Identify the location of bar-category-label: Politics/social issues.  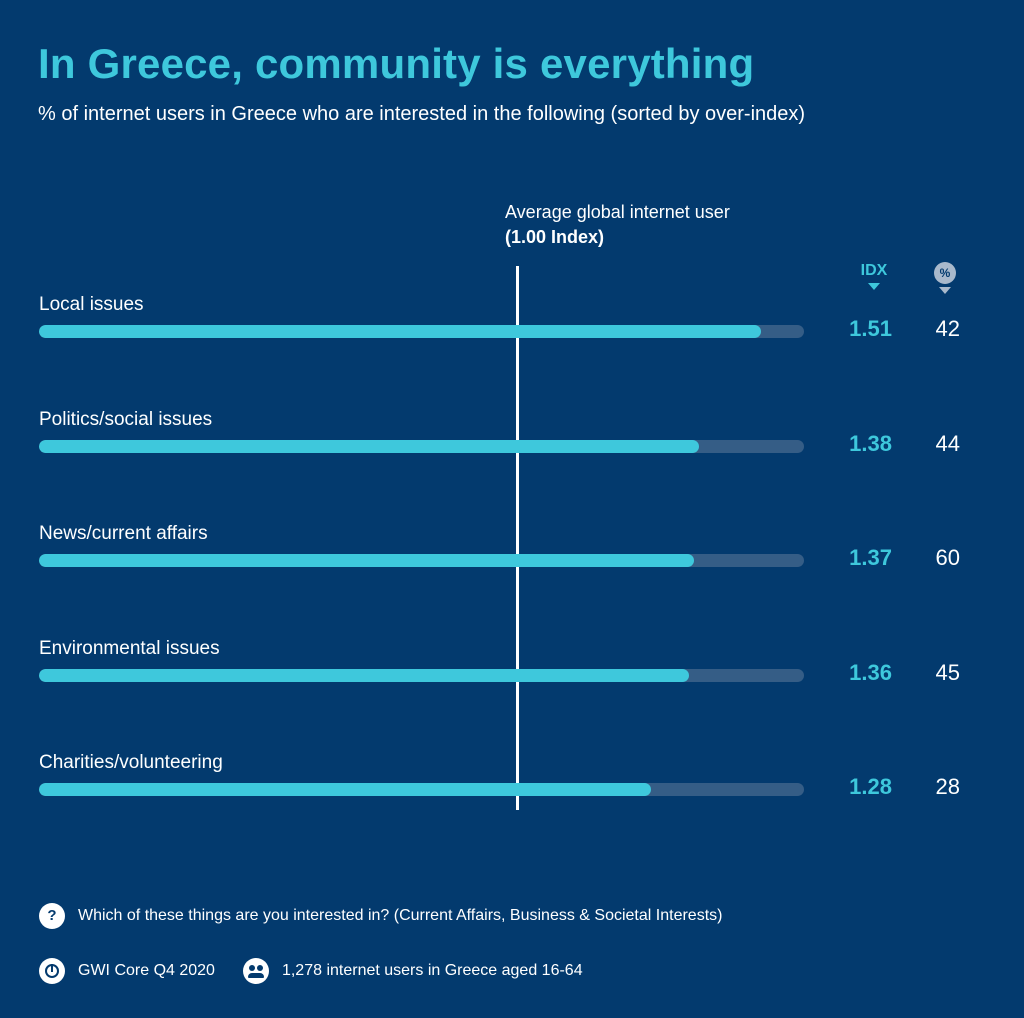
(126, 419).